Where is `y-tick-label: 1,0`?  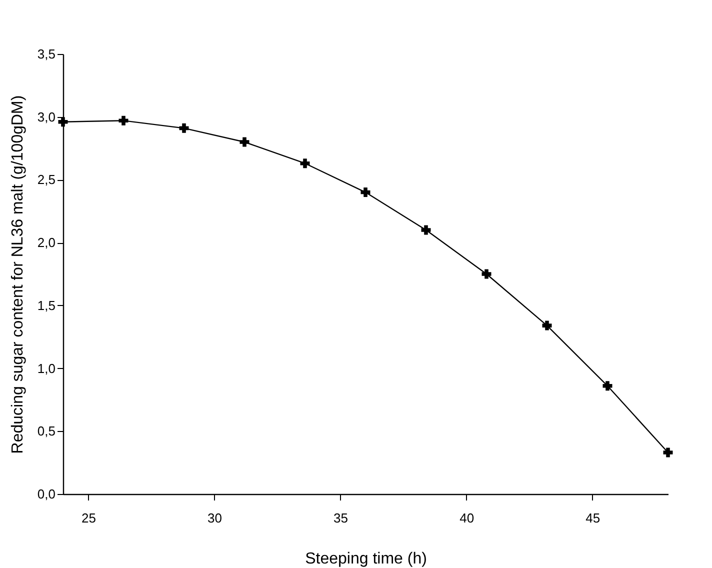 y-tick-label: 1,0 is located at coordinates (46, 368).